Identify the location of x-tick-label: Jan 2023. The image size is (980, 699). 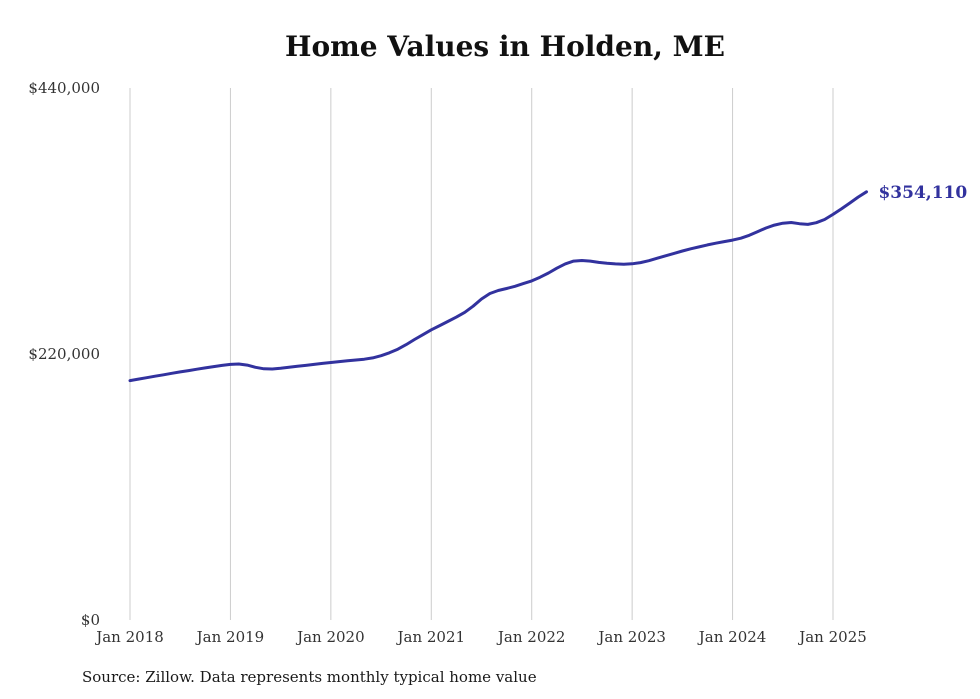
(631, 637).